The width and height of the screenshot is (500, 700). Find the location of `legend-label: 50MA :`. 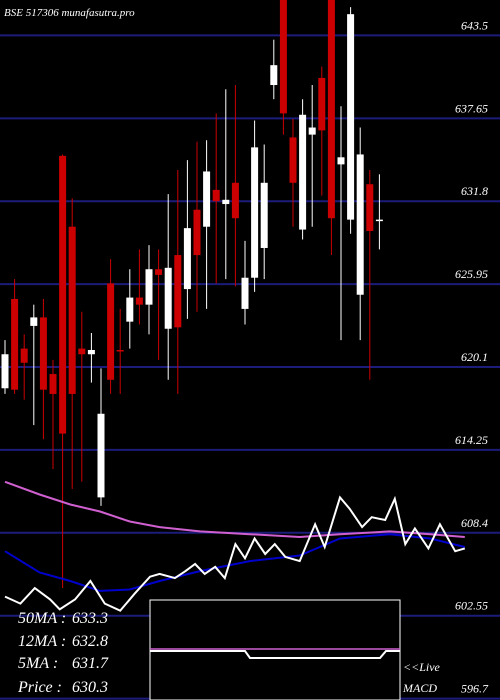

legend-label: 50MA : is located at coordinates (42, 618).